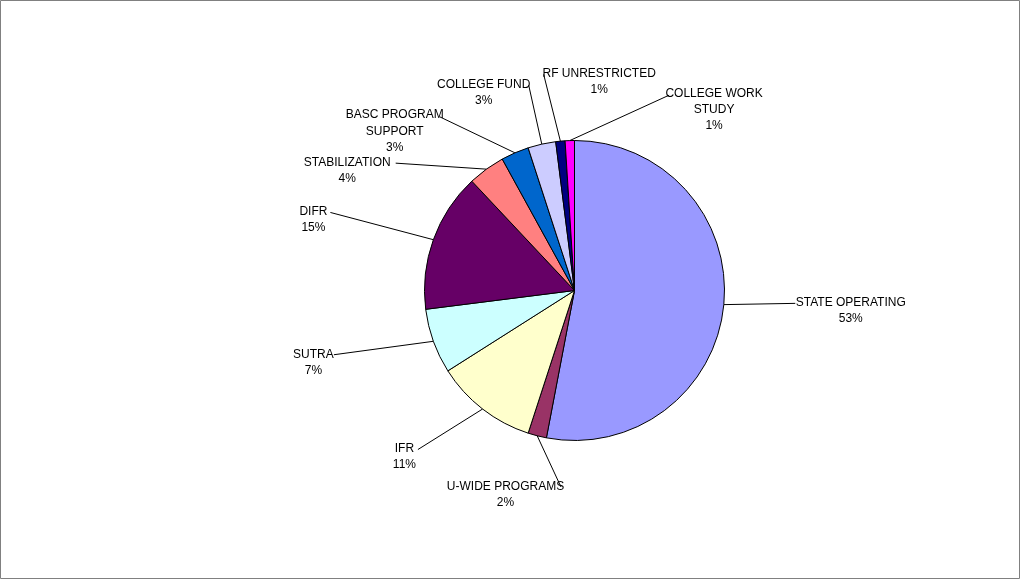 The height and width of the screenshot is (579, 1020). I want to click on slice-label: COLLEGE WORK STUDY, so click(714, 100).